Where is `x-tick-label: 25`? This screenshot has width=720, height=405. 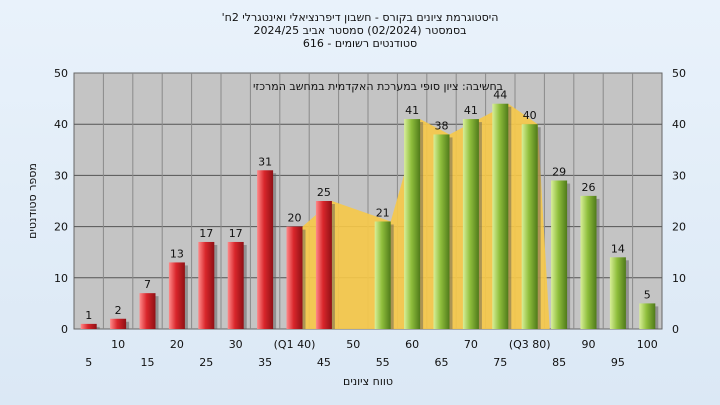 x-tick-label: 25 is located at coordinates (206, 362).